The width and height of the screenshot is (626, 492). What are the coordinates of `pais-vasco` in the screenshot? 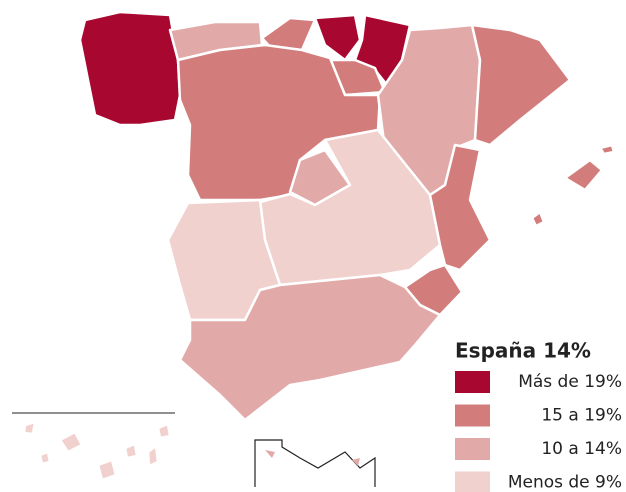 It's located at (337, 37).